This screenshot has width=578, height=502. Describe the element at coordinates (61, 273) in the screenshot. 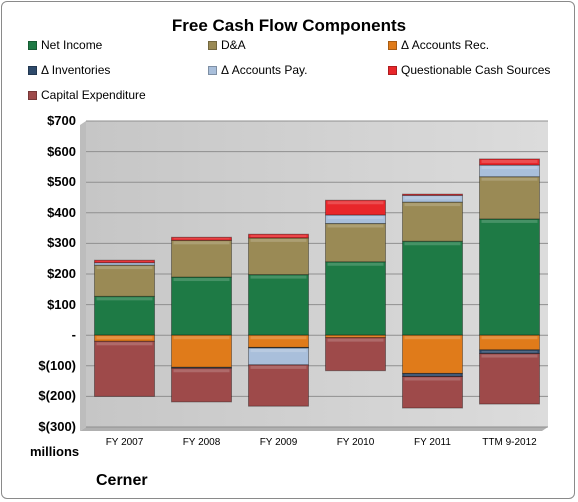

I see `y-tick-label: $200` at that location.